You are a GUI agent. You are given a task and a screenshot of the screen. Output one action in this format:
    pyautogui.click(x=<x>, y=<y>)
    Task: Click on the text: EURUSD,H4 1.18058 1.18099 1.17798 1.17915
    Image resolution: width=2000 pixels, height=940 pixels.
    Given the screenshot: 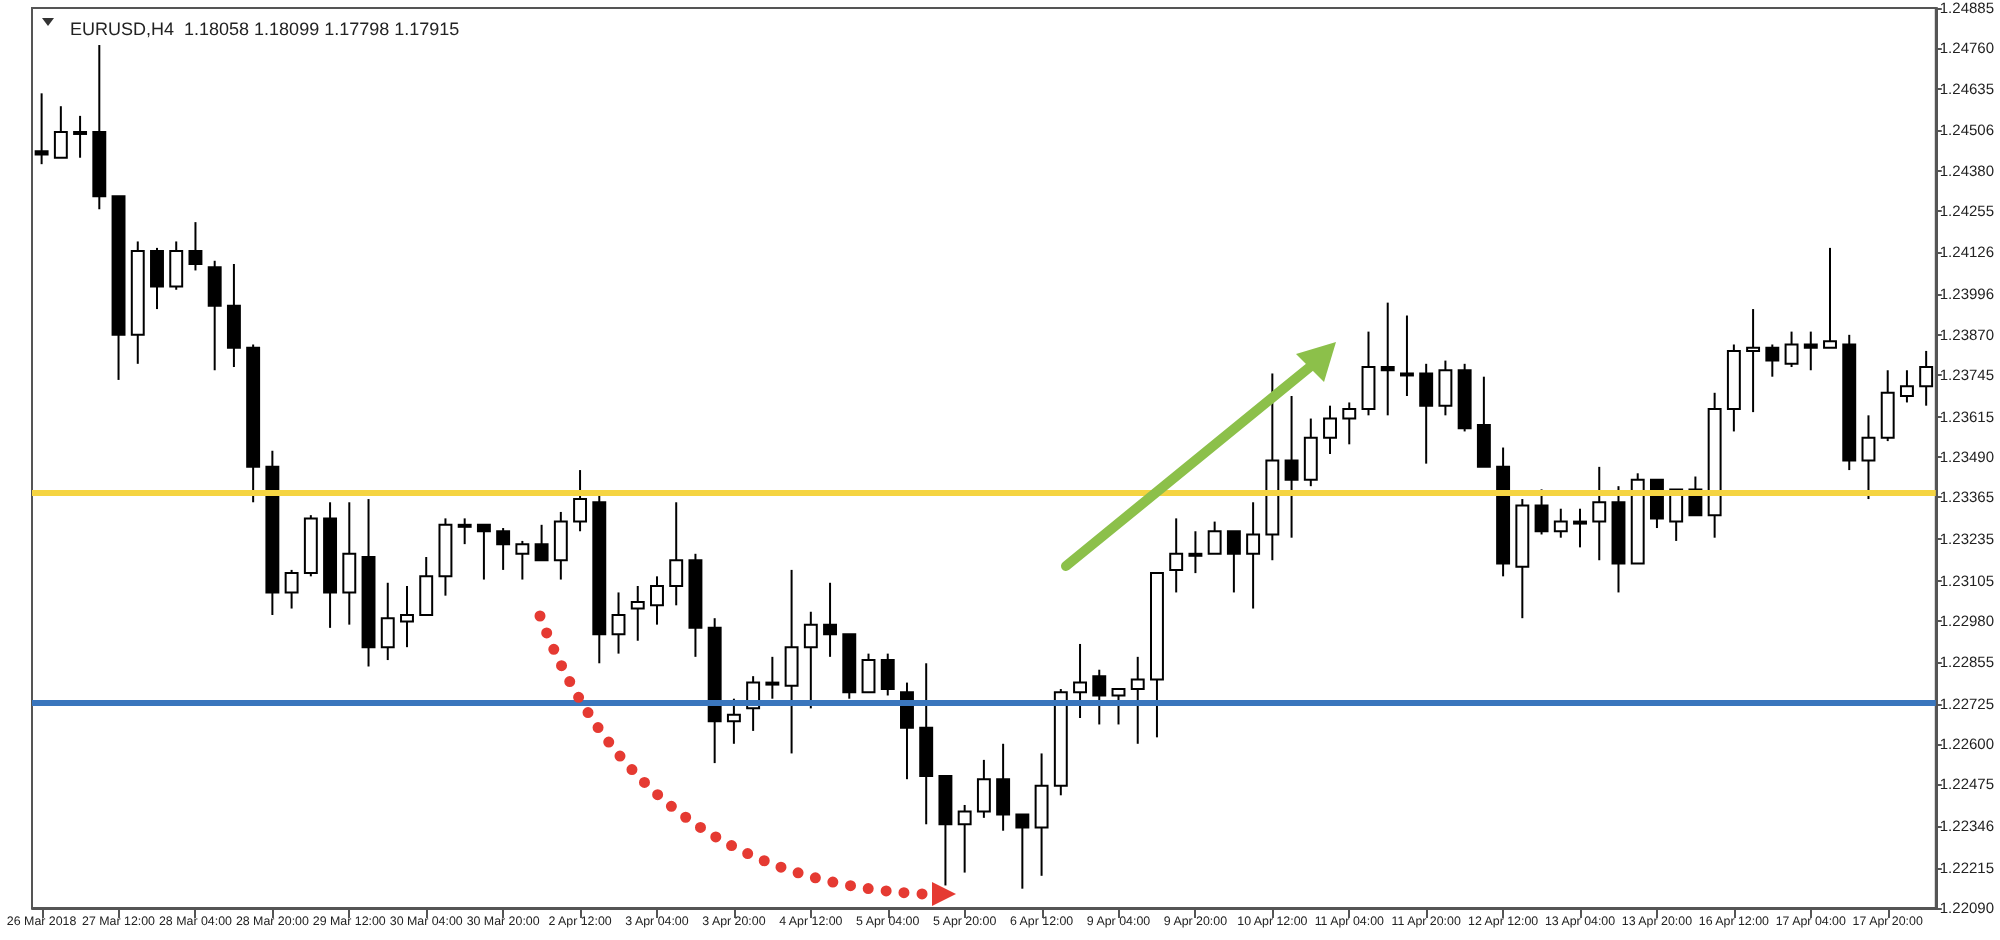 What is the action you would take?
    pyautogui.click(x=265, y=29)
    